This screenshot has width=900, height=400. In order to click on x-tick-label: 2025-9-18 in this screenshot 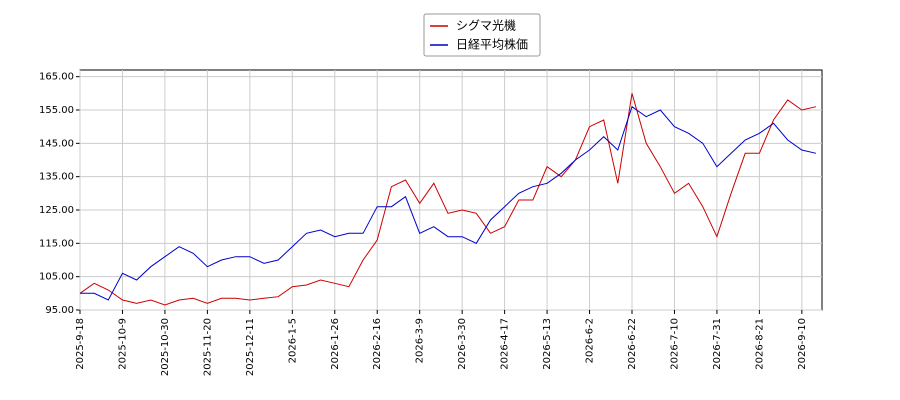, I will do `click(80, 344)`.